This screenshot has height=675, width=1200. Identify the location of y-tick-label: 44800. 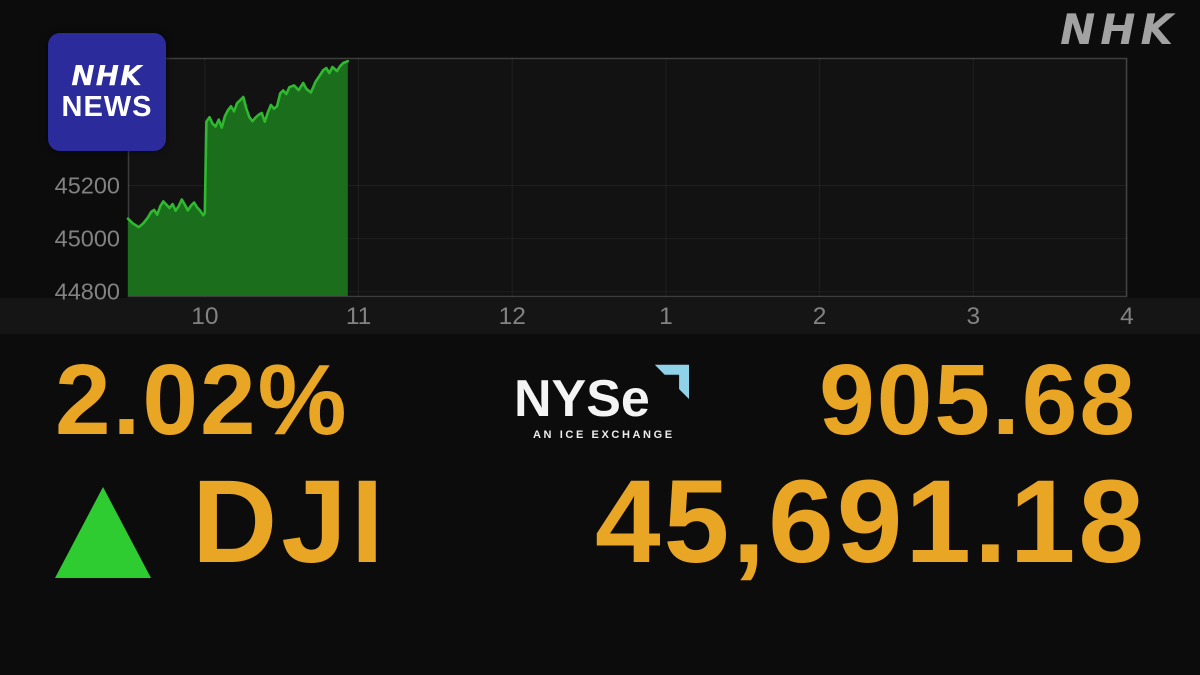
(87, 292).